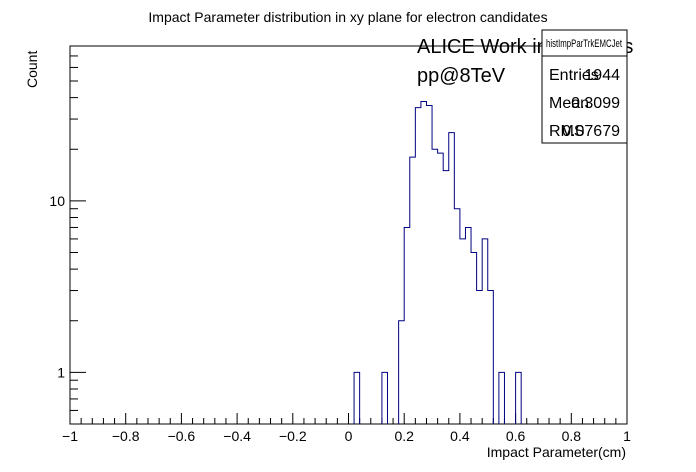 The width and height of the screenshot is (696, 472). Describe the element at coordinates (556, 452) in the screenshot. I see `x-axis-label: Impact Parameter(cm)` at that location.